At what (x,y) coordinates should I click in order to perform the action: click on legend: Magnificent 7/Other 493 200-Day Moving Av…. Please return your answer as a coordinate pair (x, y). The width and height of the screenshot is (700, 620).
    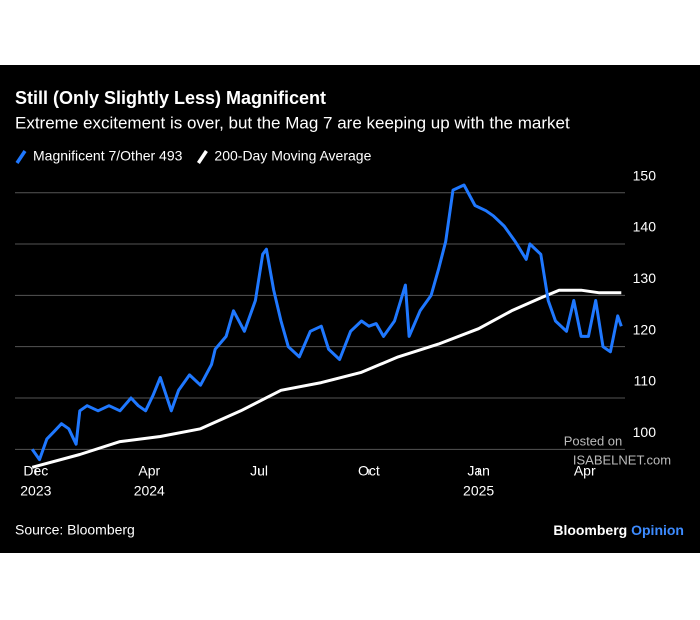
    Looking at the image, I should click on (193, 156).